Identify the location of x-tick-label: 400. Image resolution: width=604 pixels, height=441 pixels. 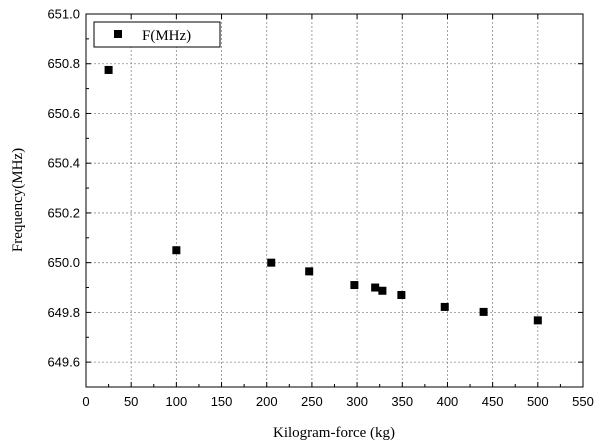
(448, 401).